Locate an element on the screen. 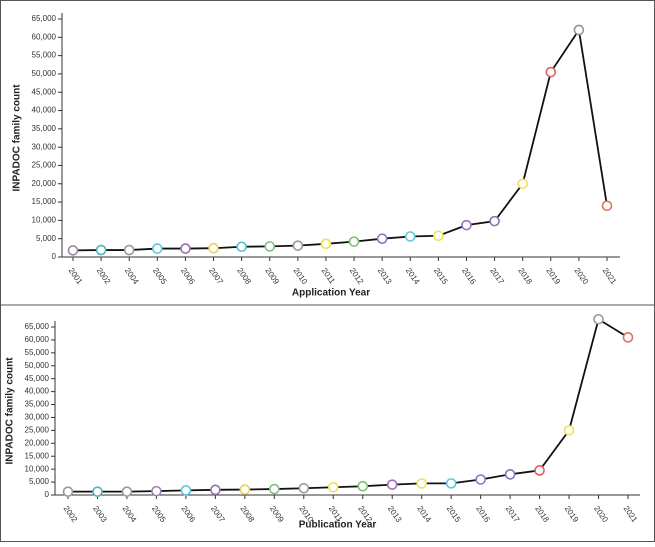 Image resolution: width=655 pixels, height=547 pixels. x-axis-title: Application Year is located at coordinates (331, 293).